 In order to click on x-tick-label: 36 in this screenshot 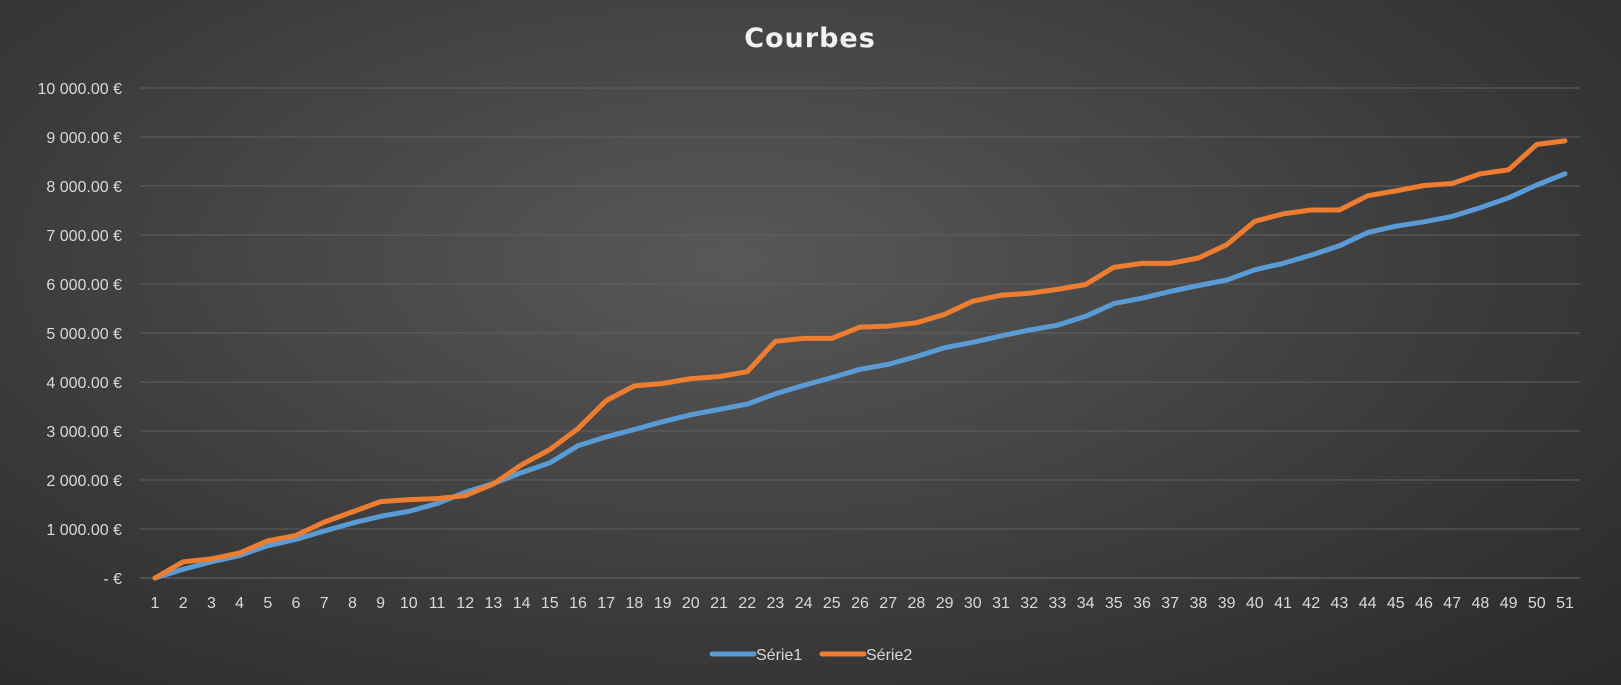, I will do `click(1142, 603)`.